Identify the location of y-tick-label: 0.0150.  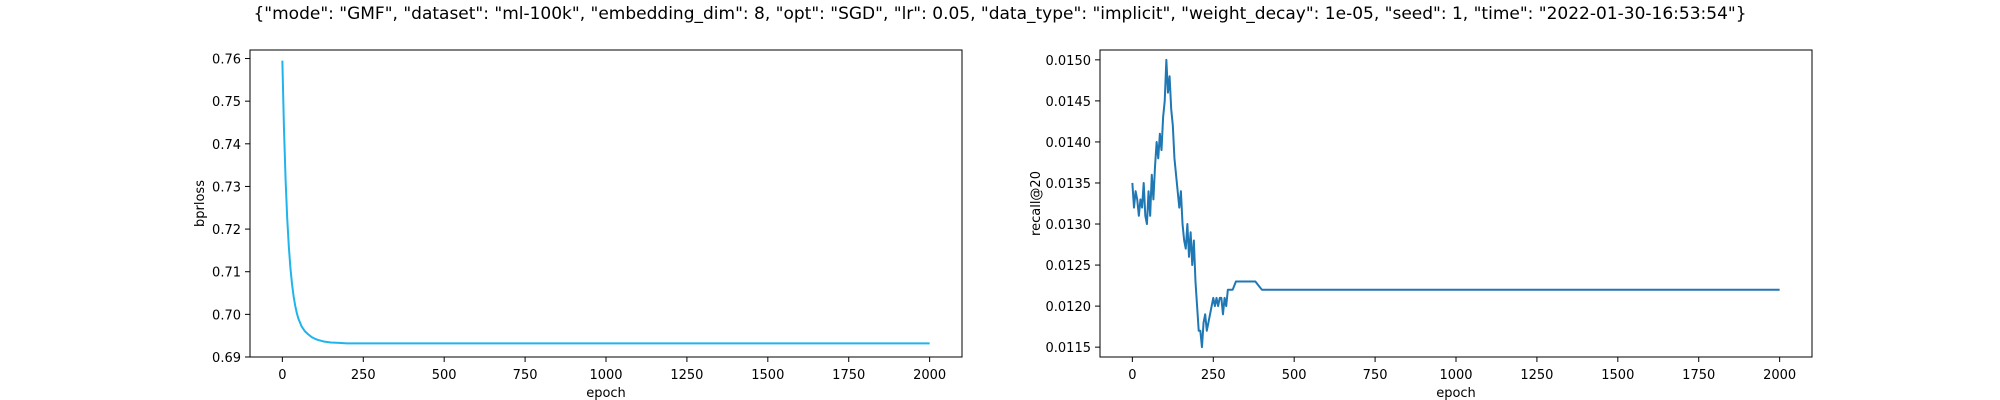
(1069, 61).